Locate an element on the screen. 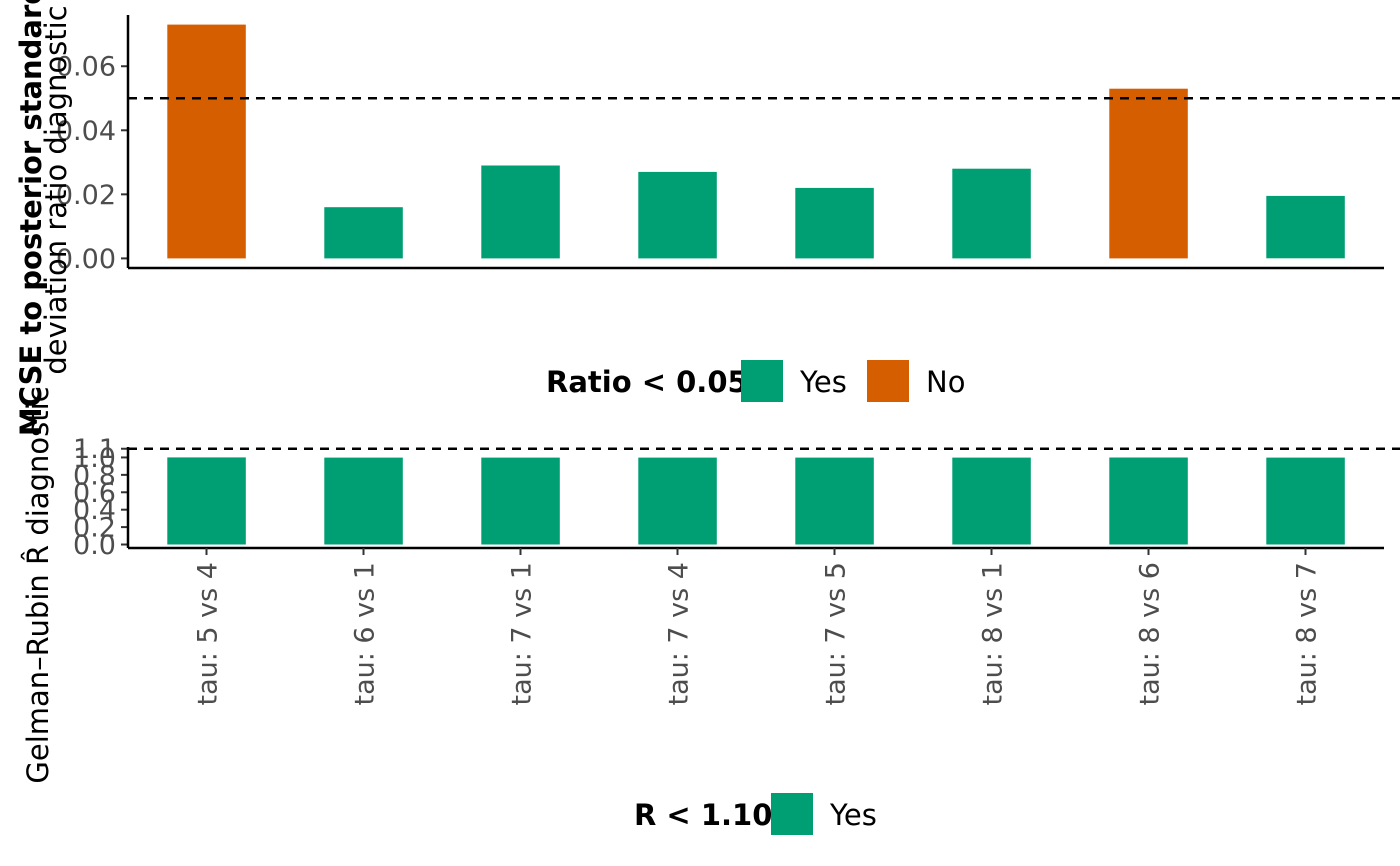  mcse-legend-swatch-yes is located at coordinates (762, 381).